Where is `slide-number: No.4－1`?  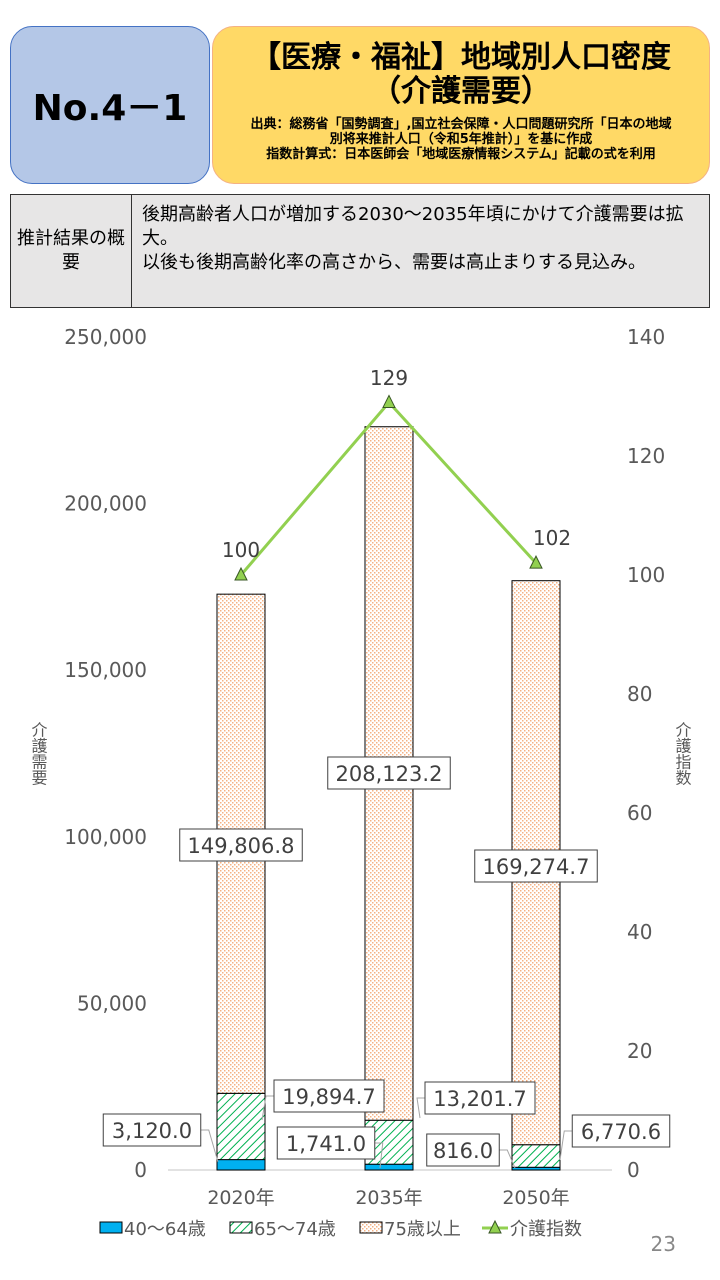 slide-number: No.4－1 is located at coordinates (110, 108).